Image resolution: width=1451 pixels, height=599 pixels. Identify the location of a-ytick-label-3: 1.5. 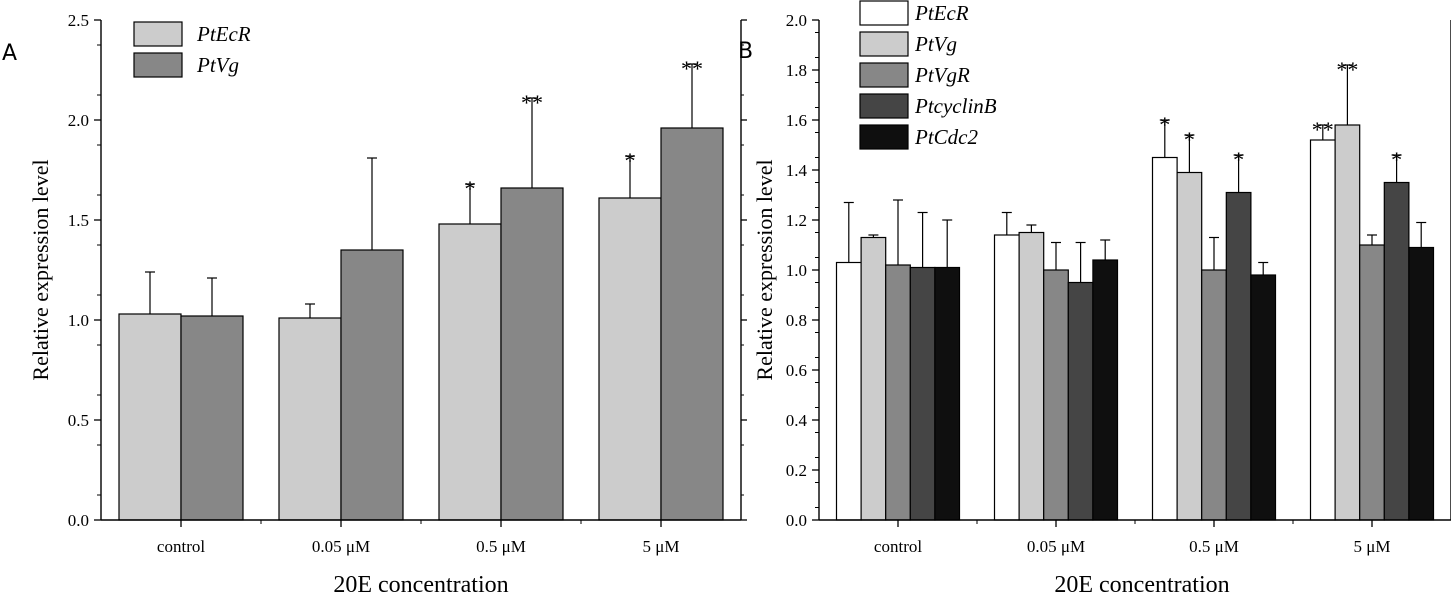
(78, 220).